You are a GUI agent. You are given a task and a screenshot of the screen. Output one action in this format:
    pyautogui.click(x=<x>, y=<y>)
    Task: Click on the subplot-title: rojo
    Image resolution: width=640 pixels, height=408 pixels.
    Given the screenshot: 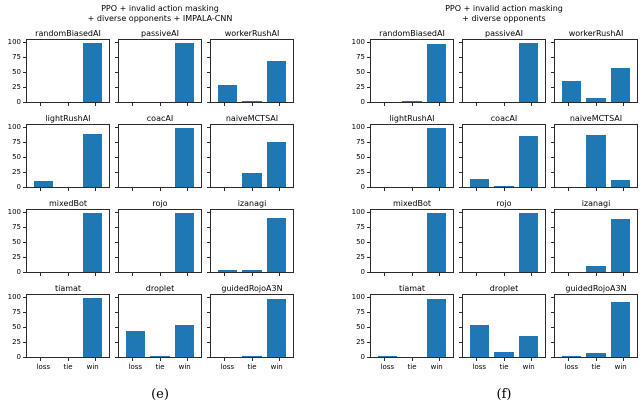 What is the action you would take?
    pyautogui.click(x=504, y=203)
    